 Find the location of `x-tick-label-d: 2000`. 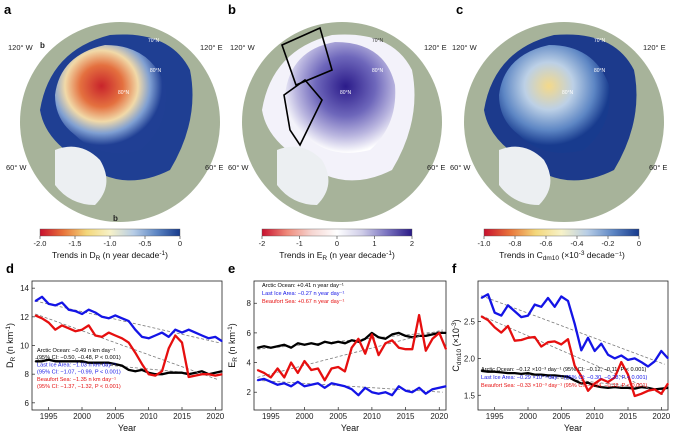

x-tick-label-d: 2000 is located at coordinates (82, 416).